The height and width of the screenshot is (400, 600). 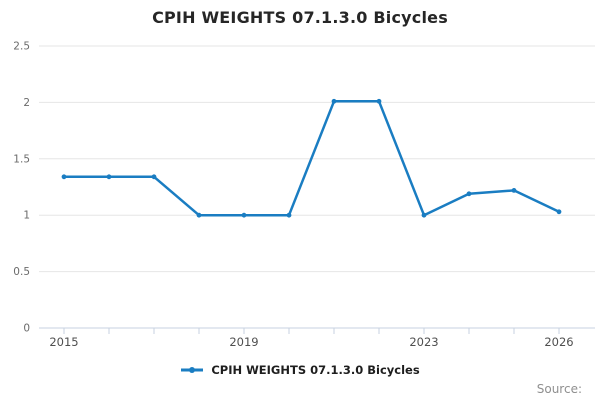 I want to click on legend: CPIH WEIGHTS 07.1.3.0 Bicycles, so click(x=300, y=370).